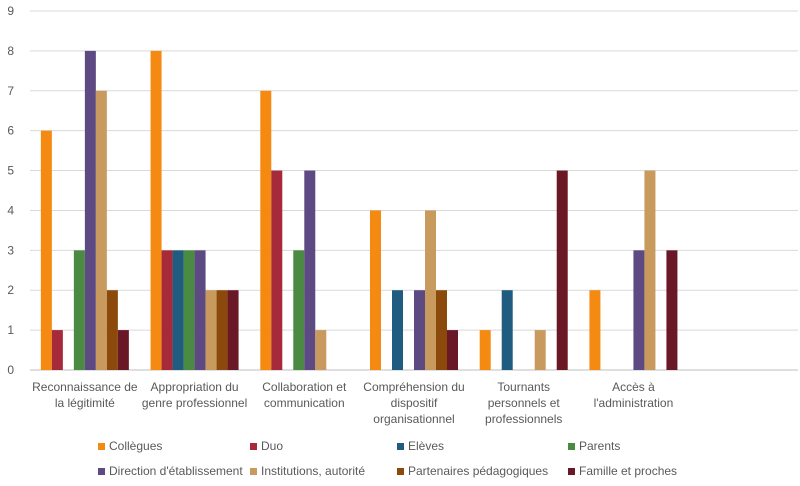 The image size is (800, 486). I want to click on x-tick-label: Collaboration et, so click(304, 387).